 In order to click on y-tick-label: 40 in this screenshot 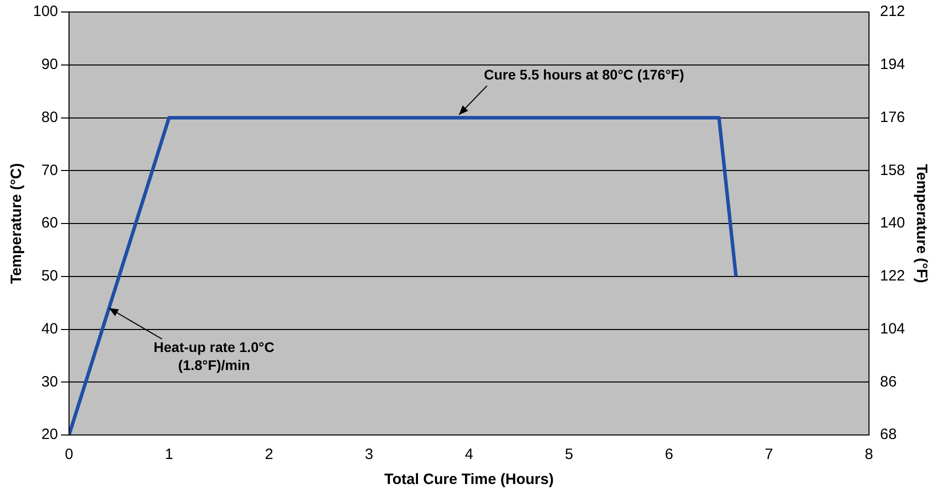, I will do `click(49, 329)`.